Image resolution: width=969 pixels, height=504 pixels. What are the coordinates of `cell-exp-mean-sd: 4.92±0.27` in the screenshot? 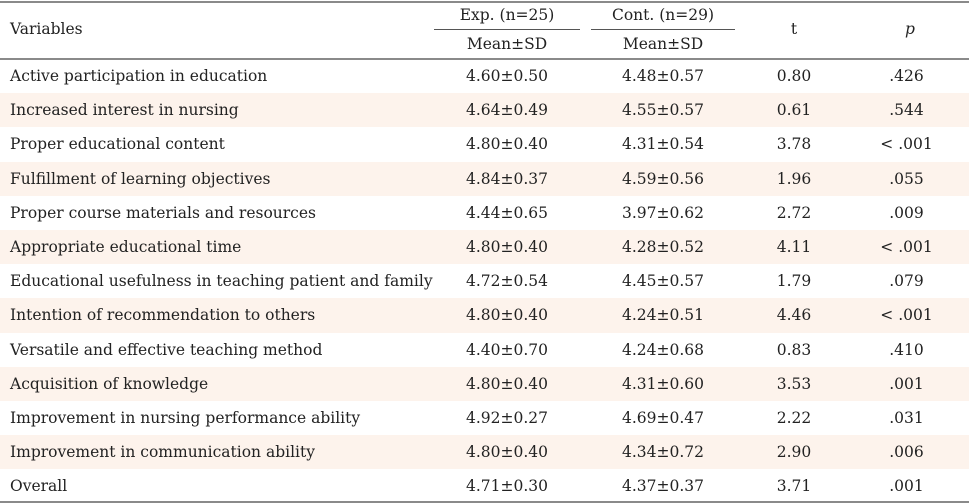 It's located at (506, 417).